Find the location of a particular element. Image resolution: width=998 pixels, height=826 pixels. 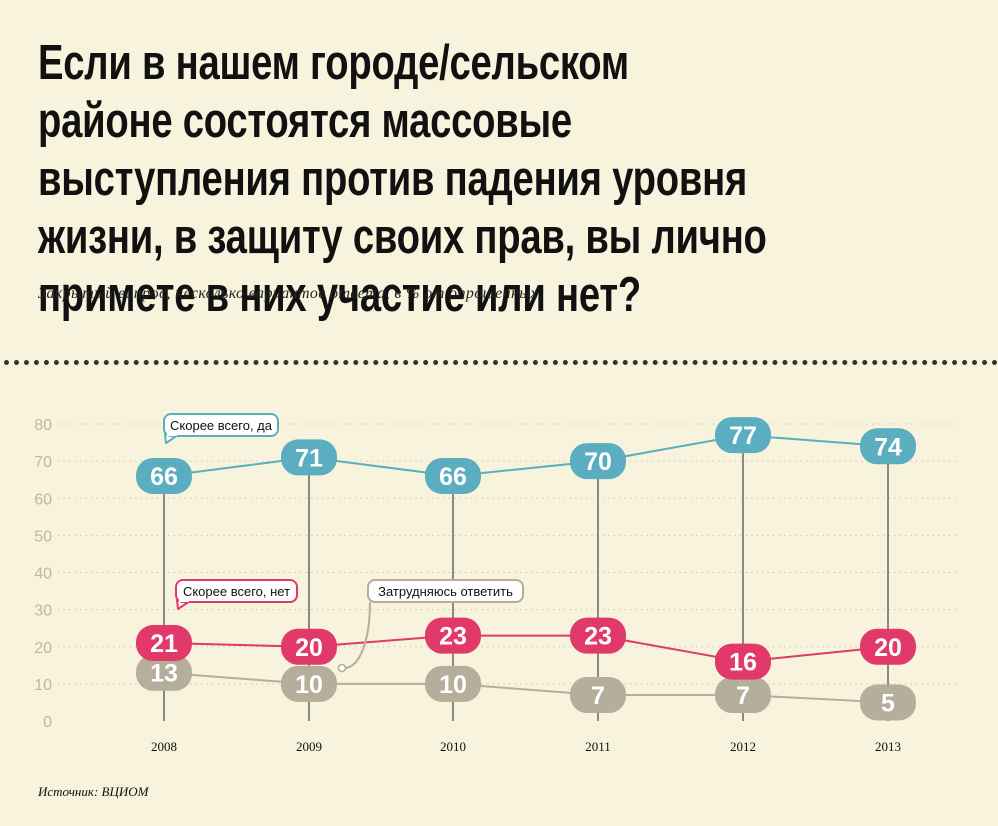

x-tick-label: 2012 is located at coordinates (743, 746).